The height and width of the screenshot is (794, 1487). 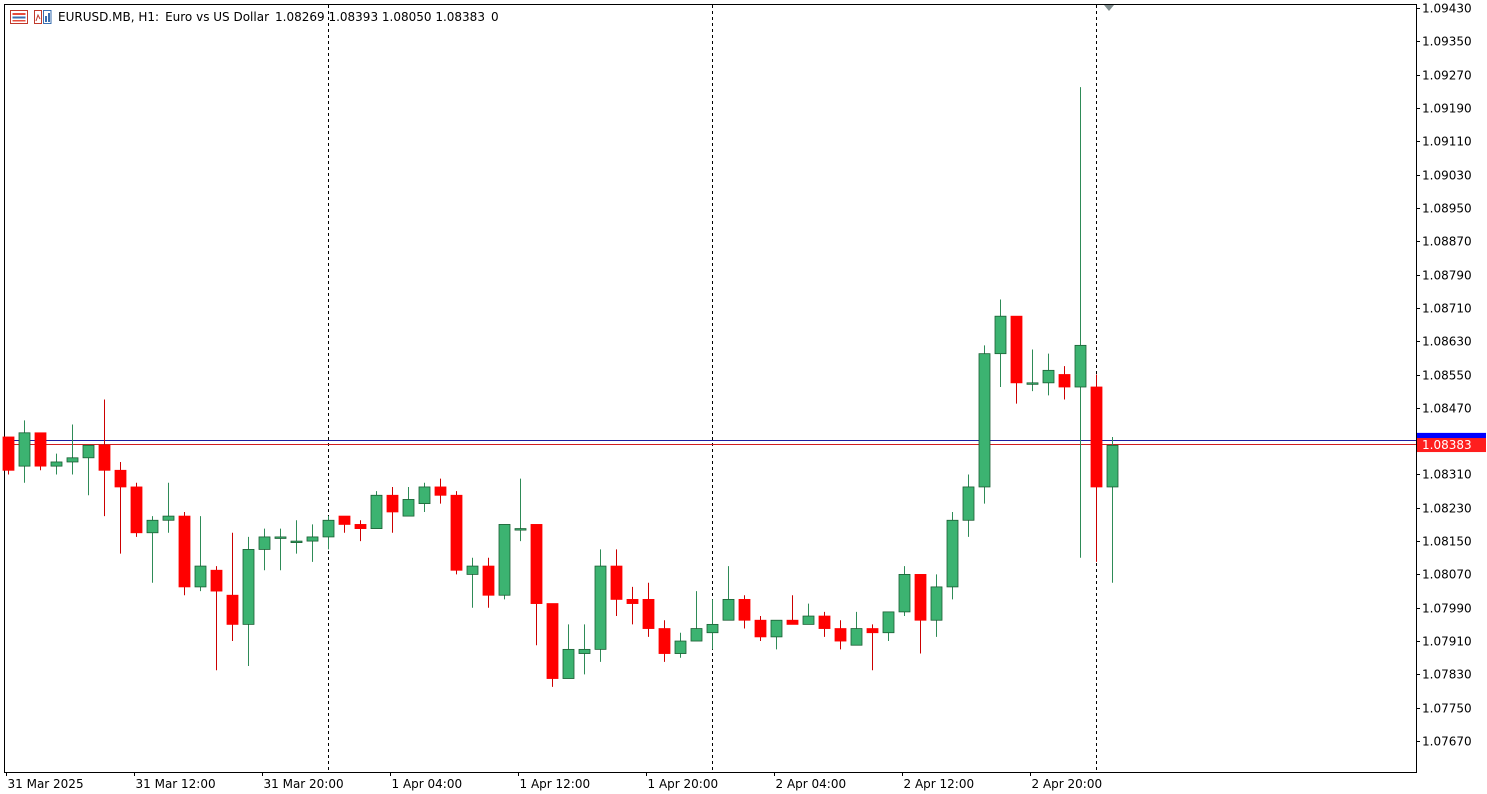 I want to click on time-tick-label-4: 1 Apr 12:00, so click(x=555, y=784).